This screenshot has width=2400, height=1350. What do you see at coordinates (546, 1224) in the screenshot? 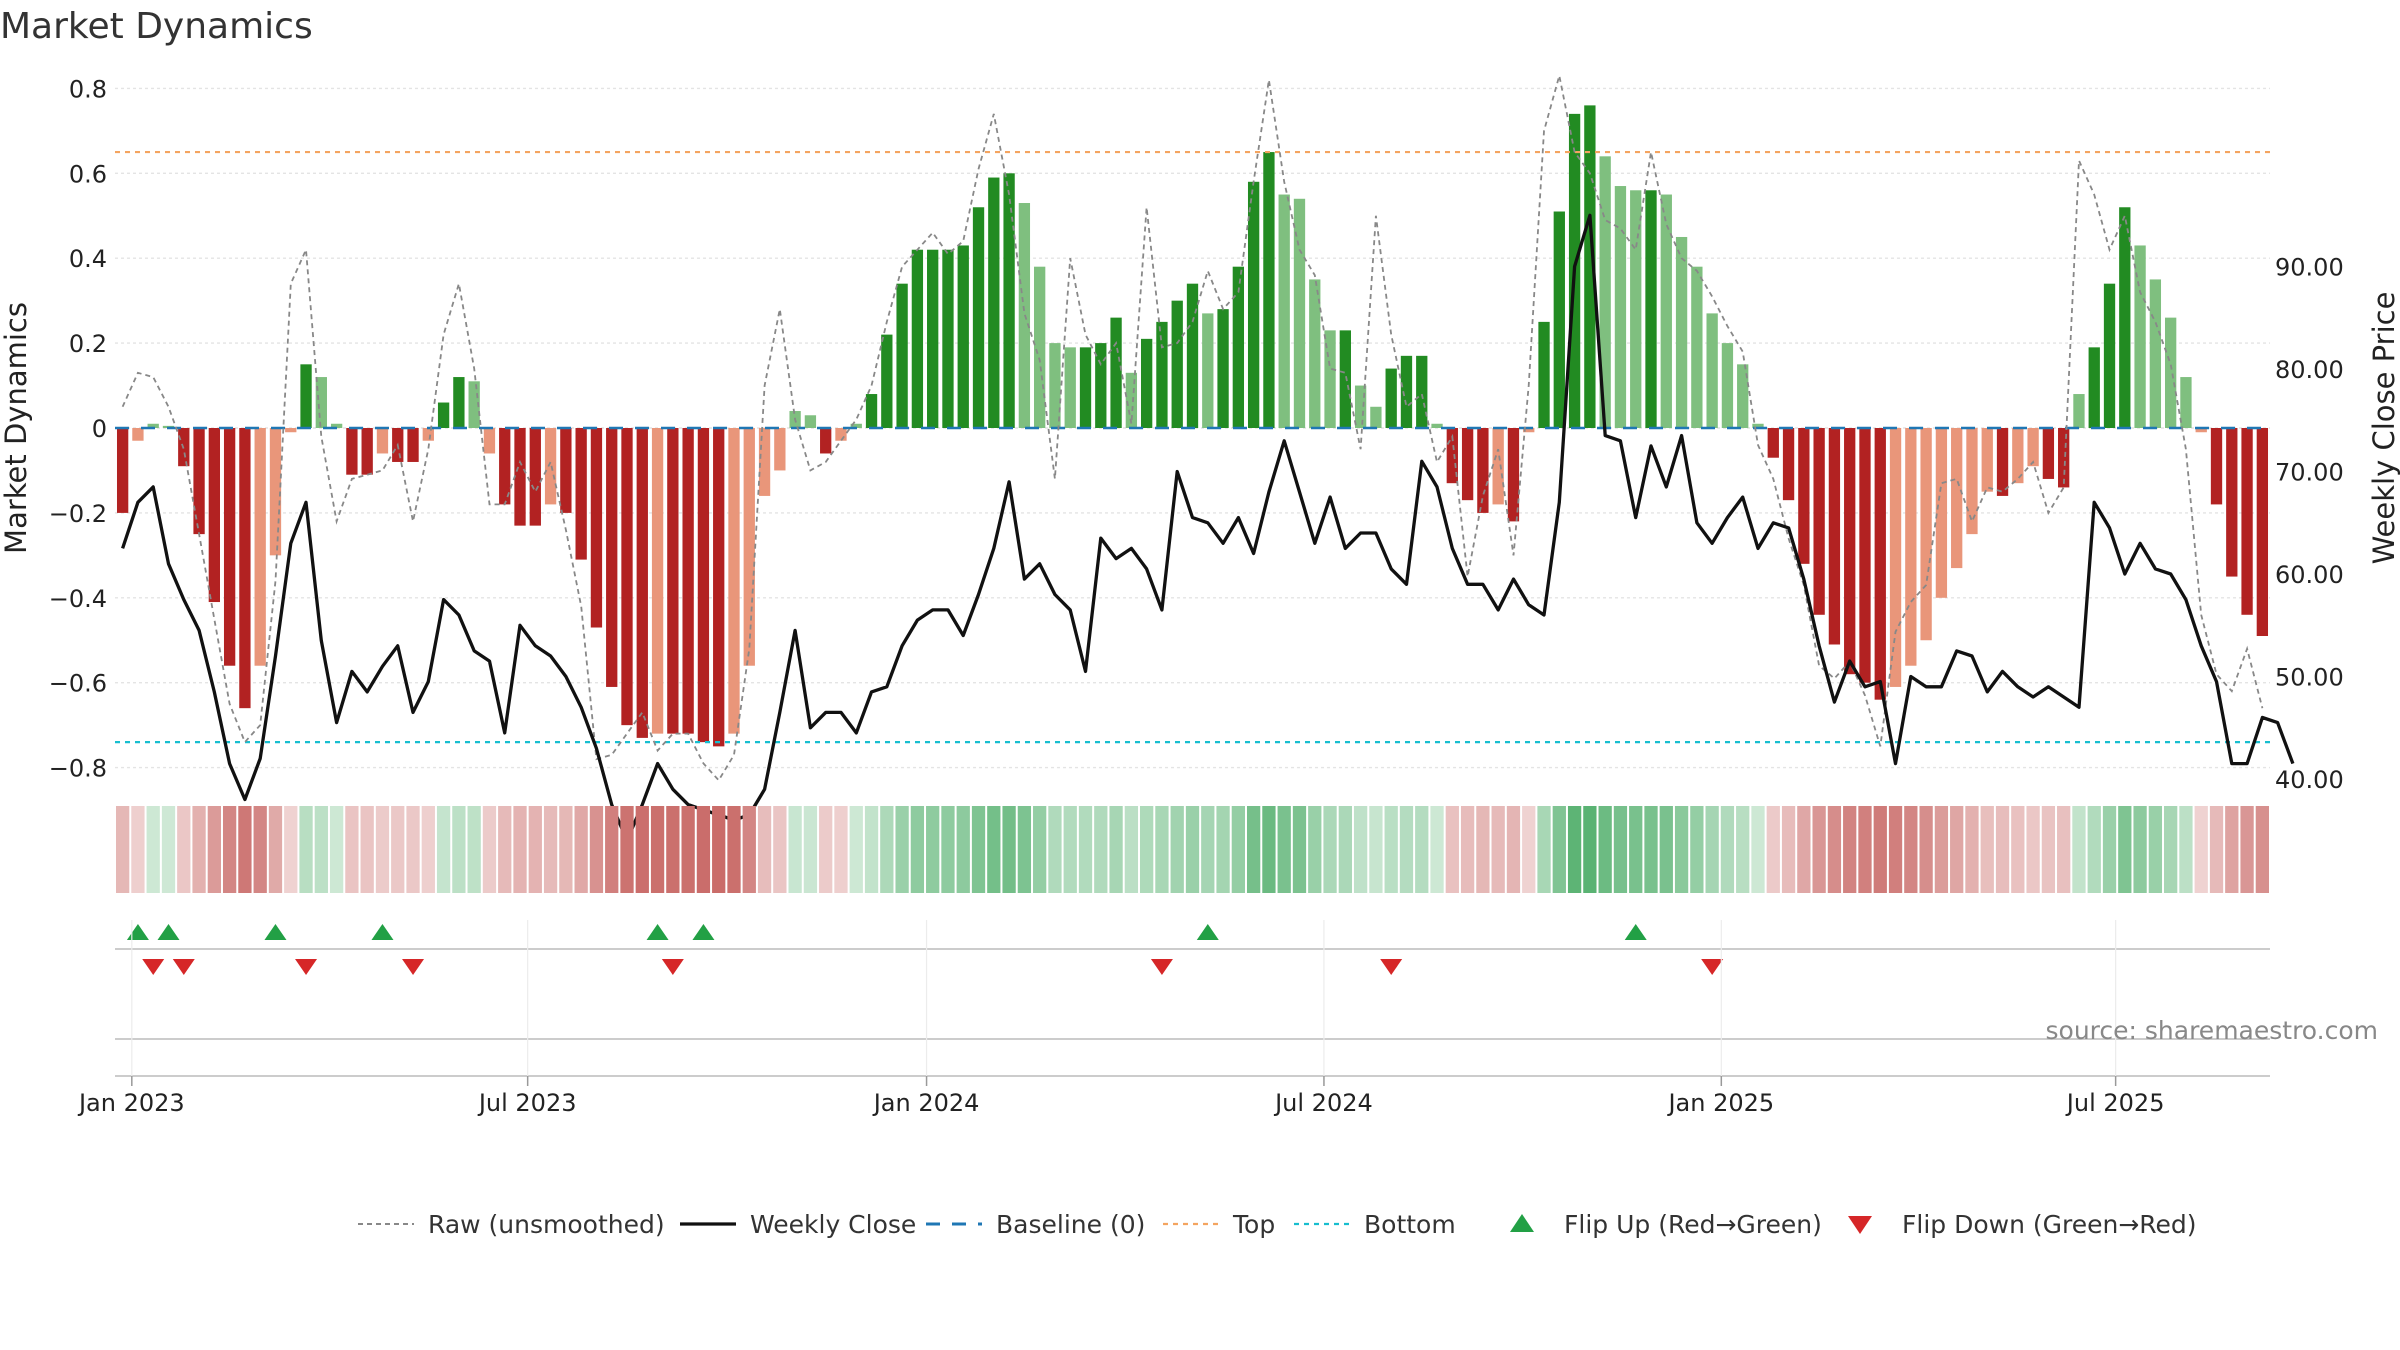
I see `legend-label: Raw (unsmoothed)` at bounding box center [546, 1224].